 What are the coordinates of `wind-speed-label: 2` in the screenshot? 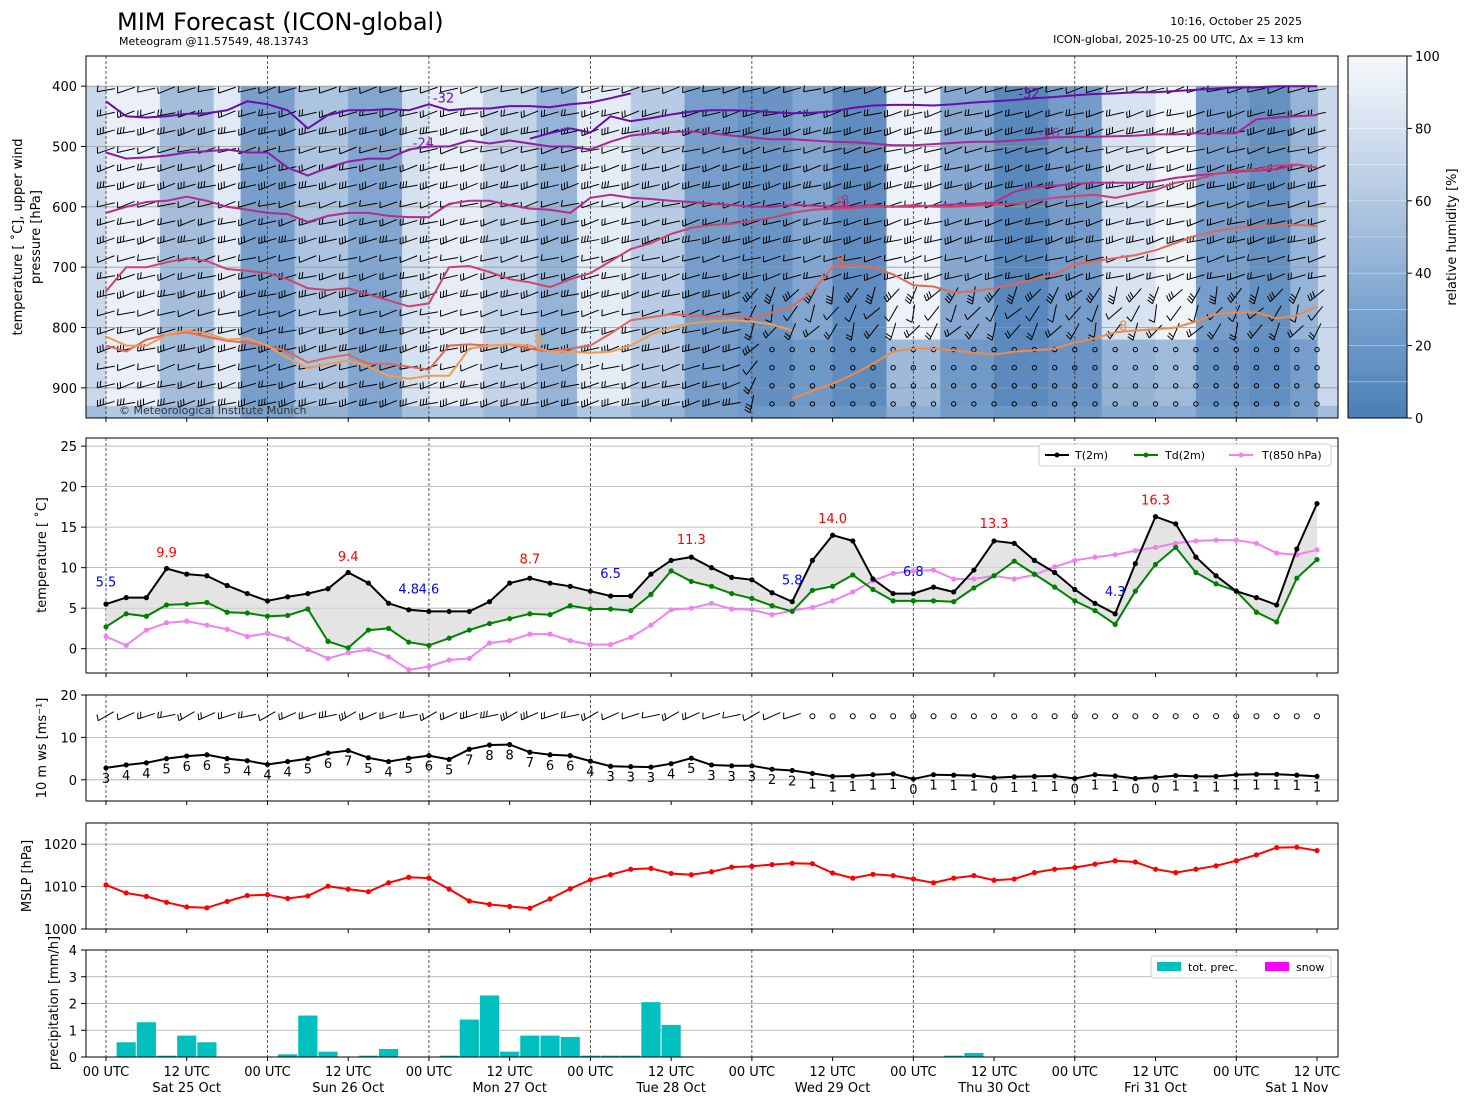 It's located at (772, 780).